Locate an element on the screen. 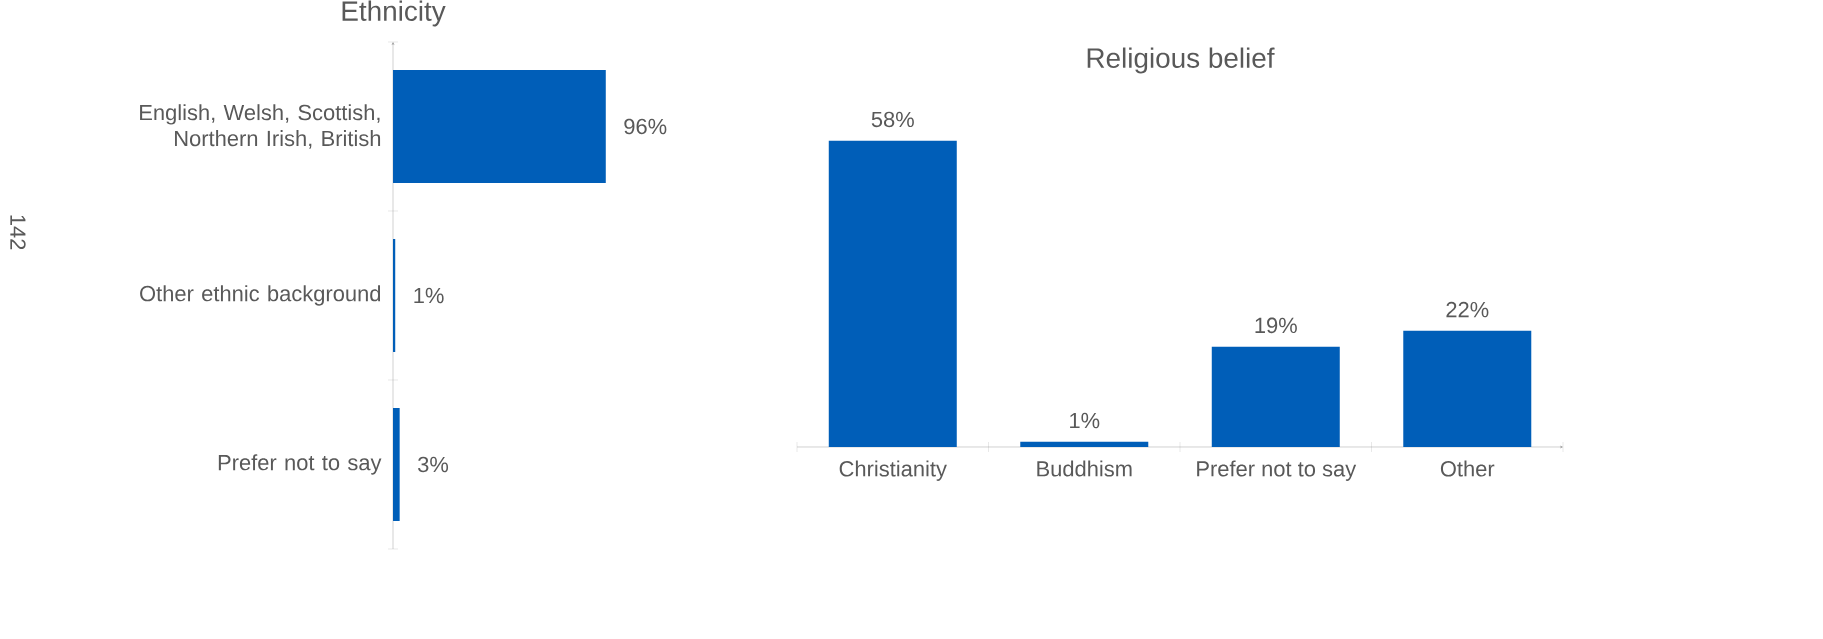  x-tick-label: Christianity is located at coordinates (893, 470).